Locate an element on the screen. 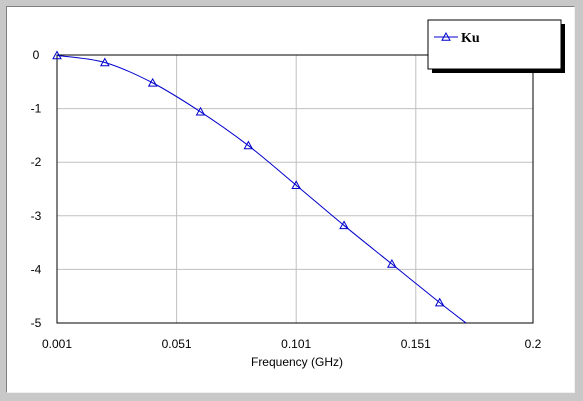  x-tick-label: 0.151 is located at coordinates (416, 344).